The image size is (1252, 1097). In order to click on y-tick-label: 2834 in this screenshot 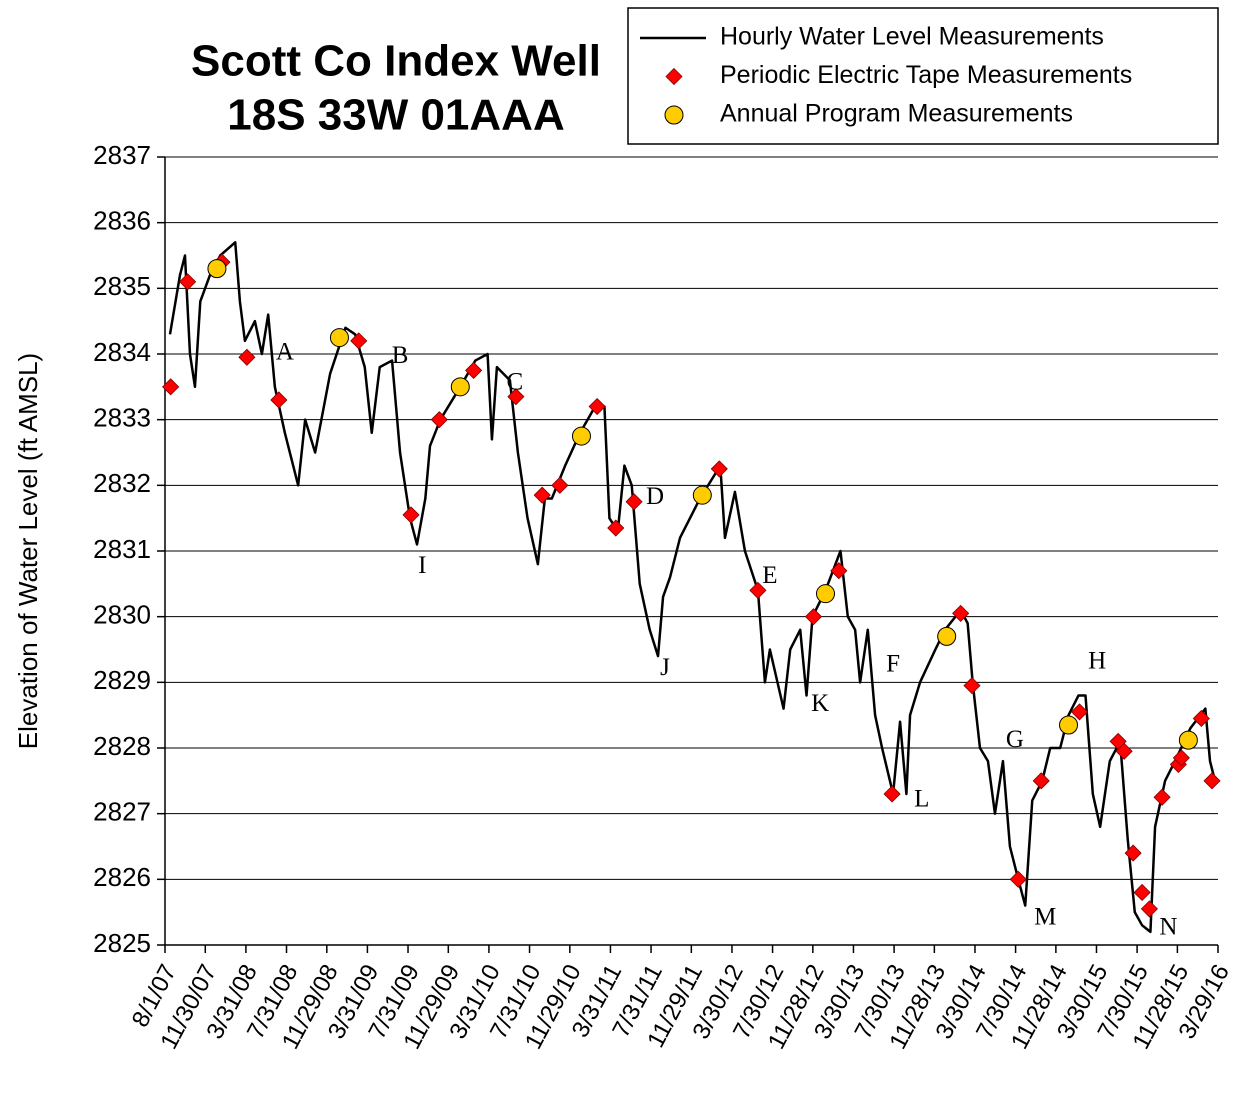, I will do `click(122, 352)`.